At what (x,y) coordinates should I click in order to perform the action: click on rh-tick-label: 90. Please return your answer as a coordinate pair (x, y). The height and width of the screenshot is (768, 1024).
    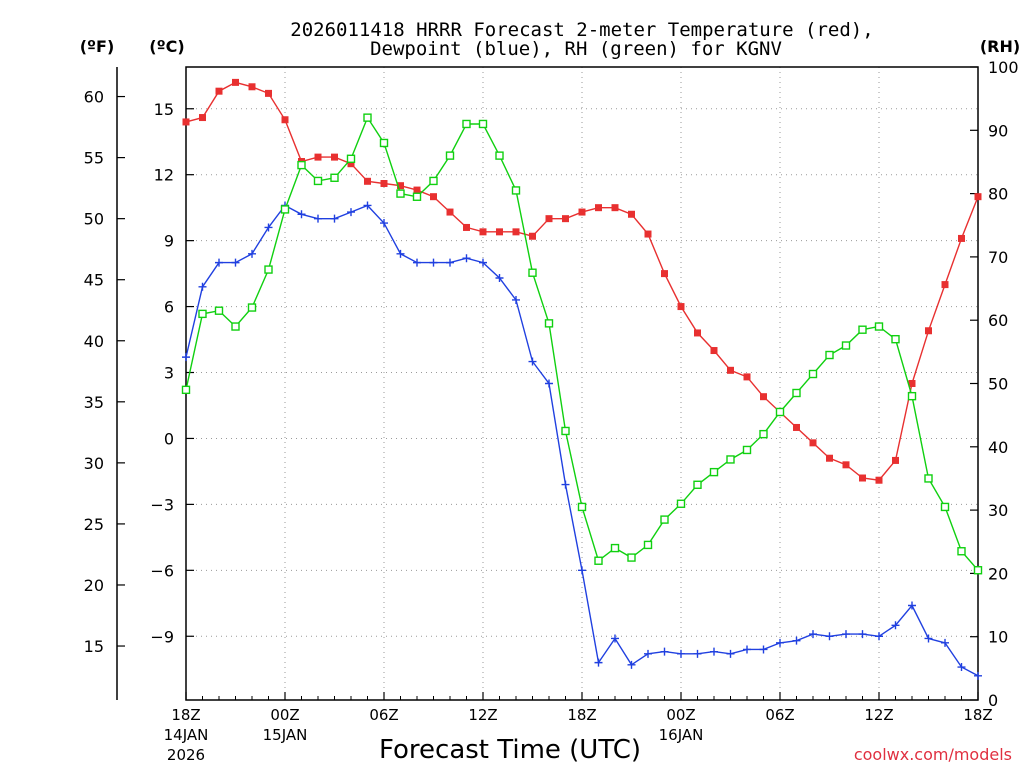
    Looking at the image, I should click on (998, 130).